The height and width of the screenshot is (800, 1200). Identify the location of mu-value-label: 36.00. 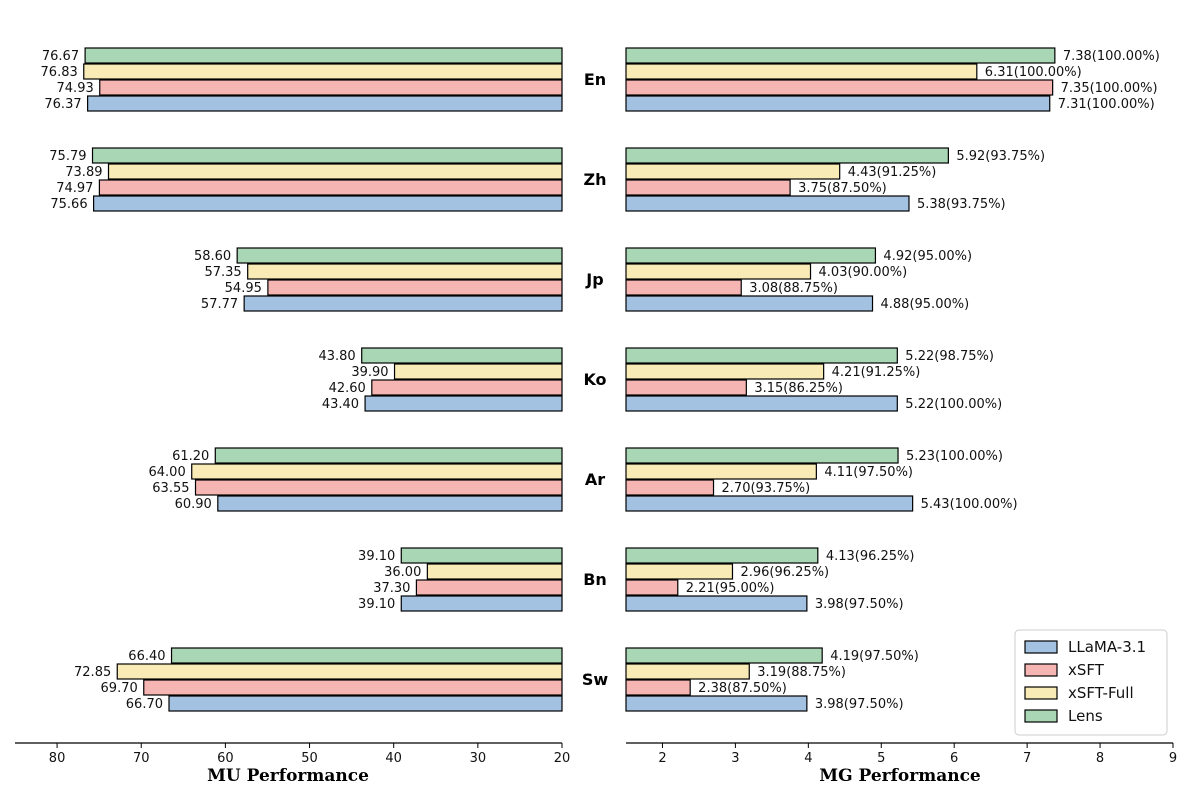
(402, 572).